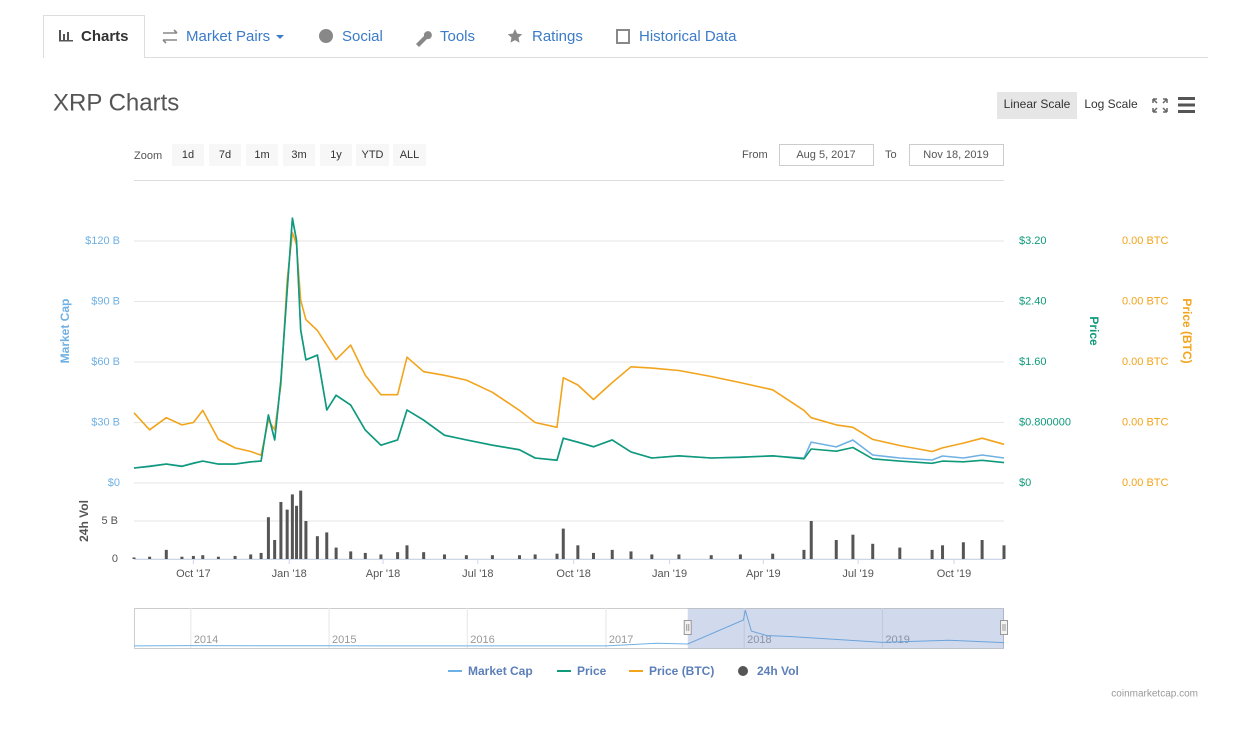 The width and height of the screenshot is (1240, 730). I want to click on zoom-button-label: 7d, so click(225, 155).